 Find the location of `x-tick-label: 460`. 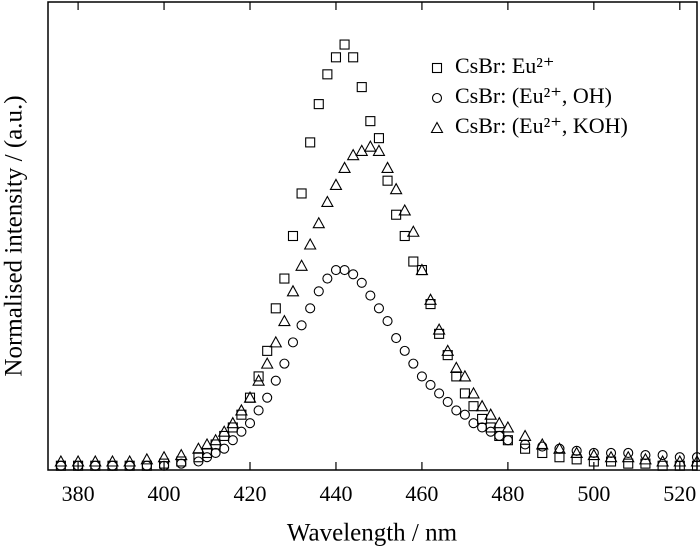

x-tick-label: 460 is located at coordinates (421, 493).